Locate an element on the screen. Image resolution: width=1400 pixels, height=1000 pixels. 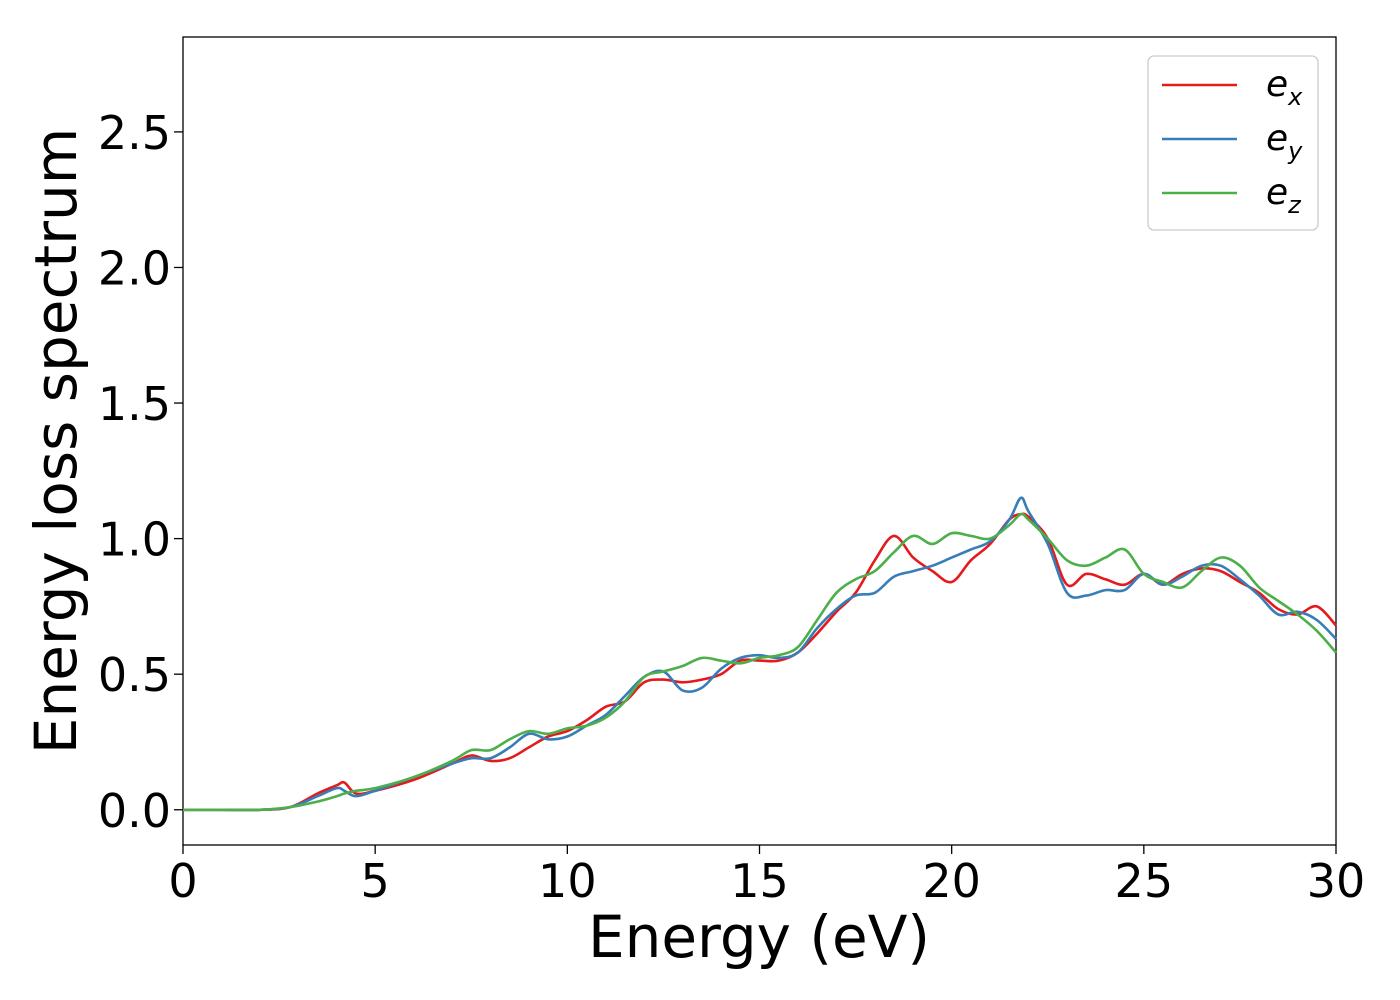
x-tick-label: 15 is located at coordinates (759, 881).